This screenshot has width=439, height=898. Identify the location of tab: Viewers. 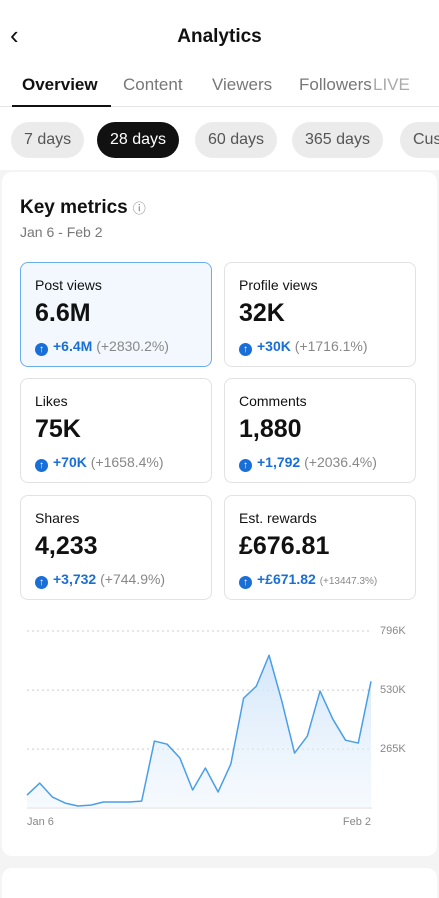
(242, 84).